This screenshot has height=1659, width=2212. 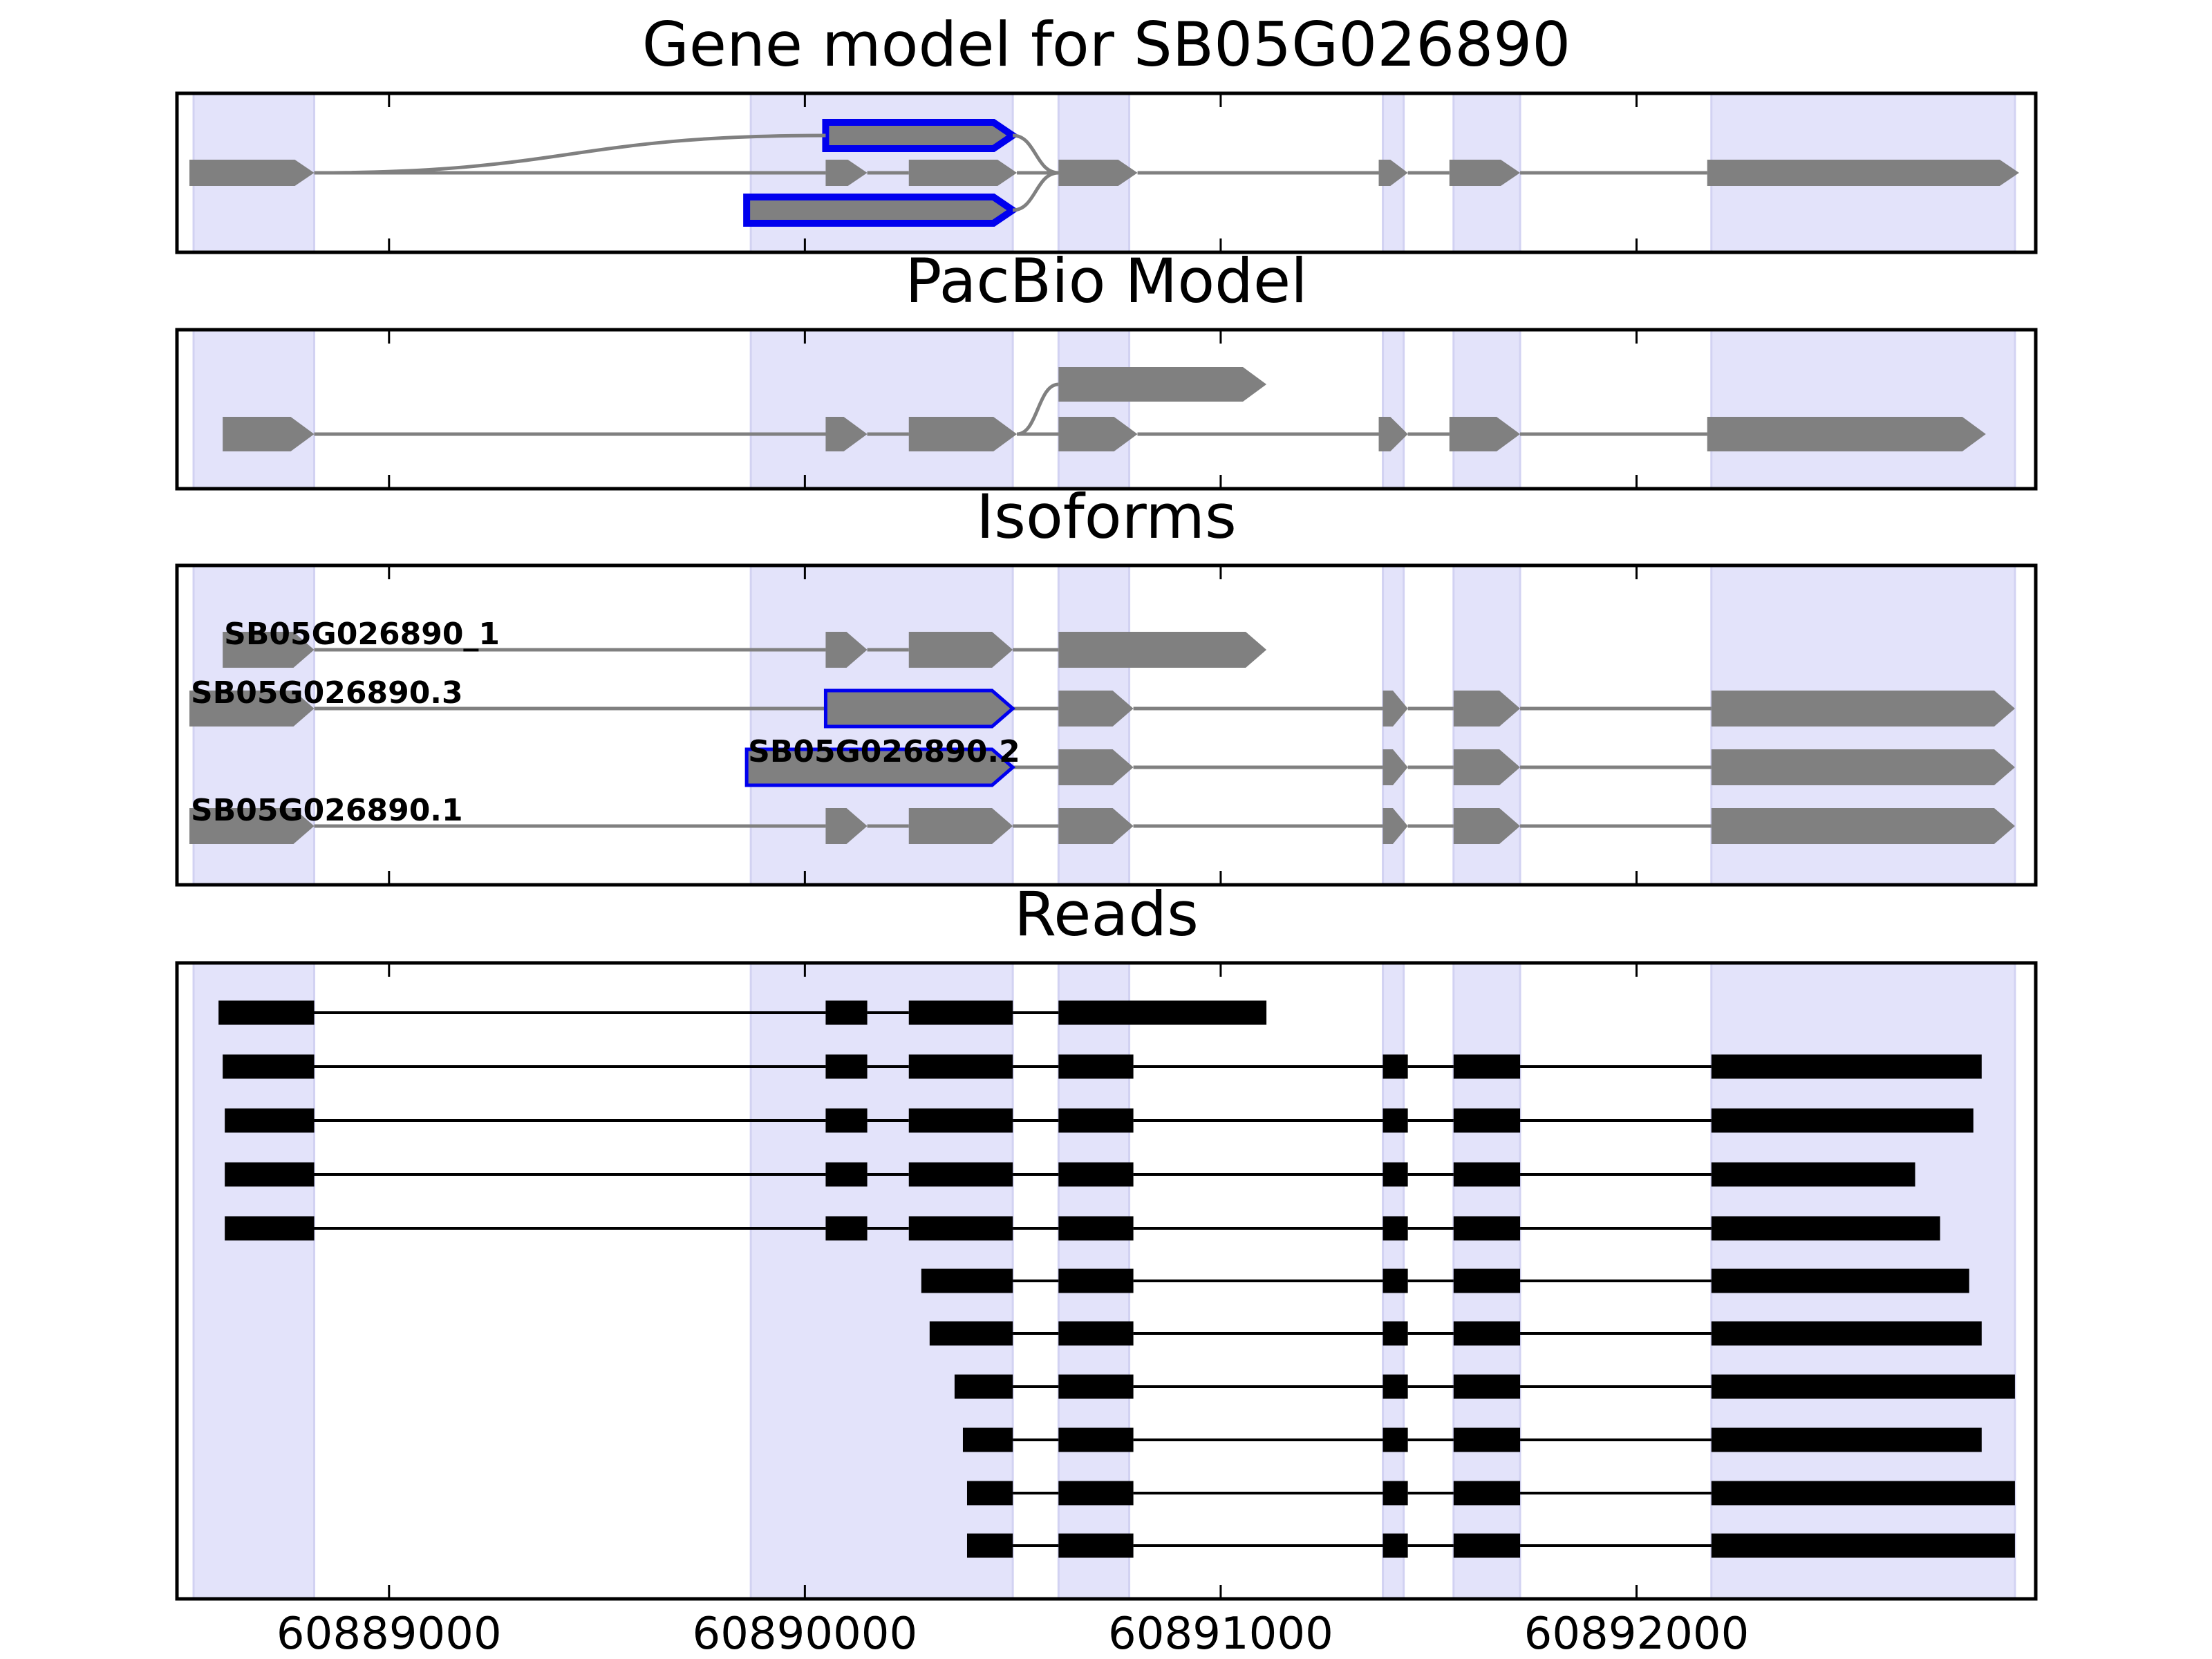 What do you see at coordinates (1106, 915) in the screenshot?
I see `panel-title: Reads` at bounding box center [1106, 915].